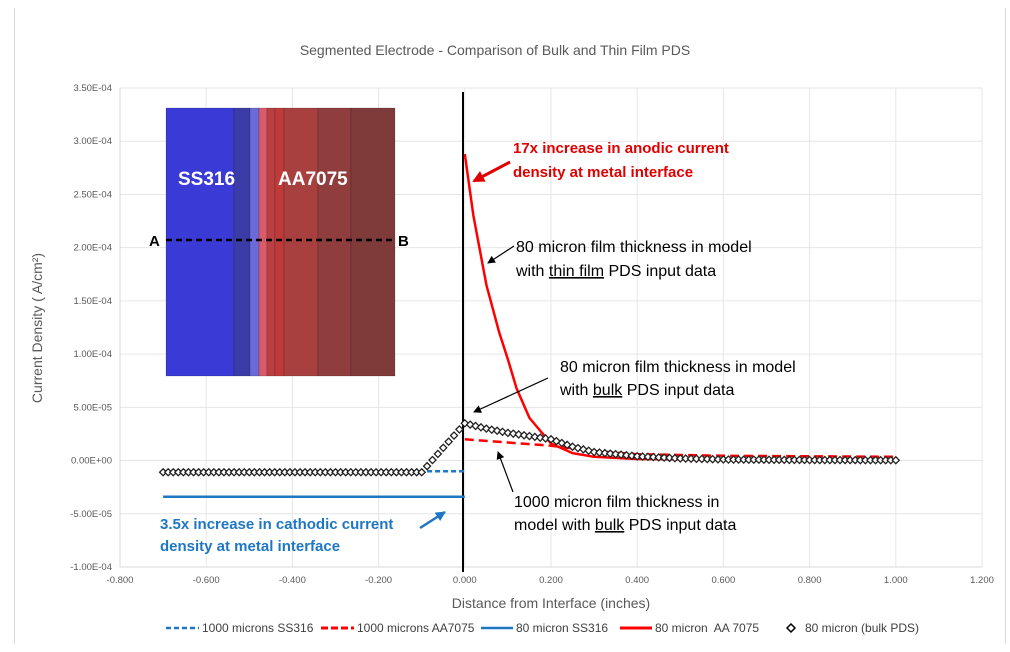  I want to click on legend-item-80-bulk-pds: 80 micron (bulk PDS), so click(852, 628).